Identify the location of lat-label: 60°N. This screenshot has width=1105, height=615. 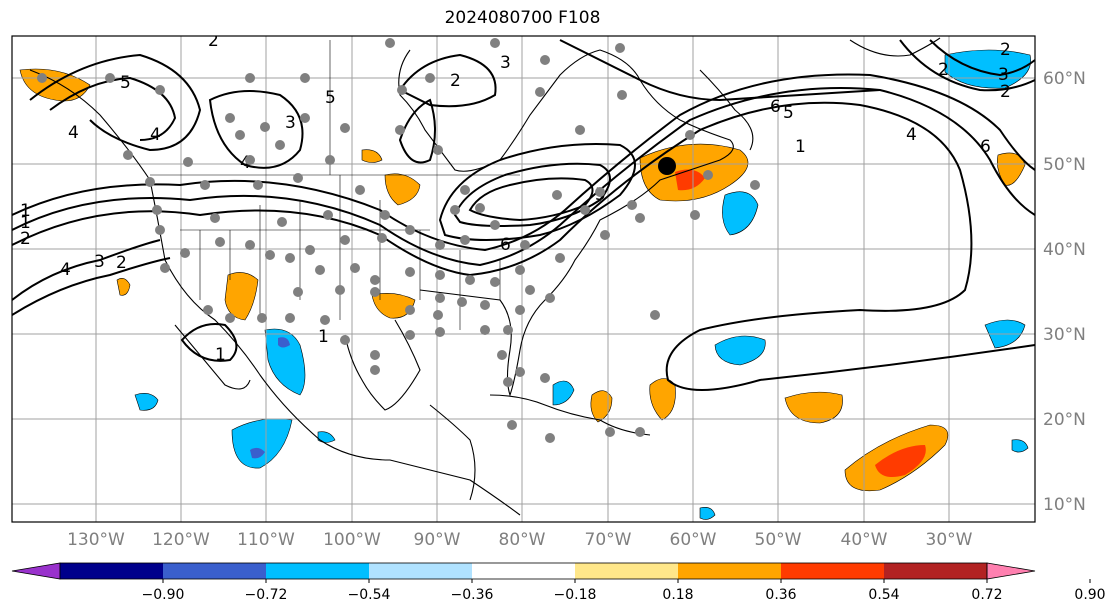
(1064, 79).